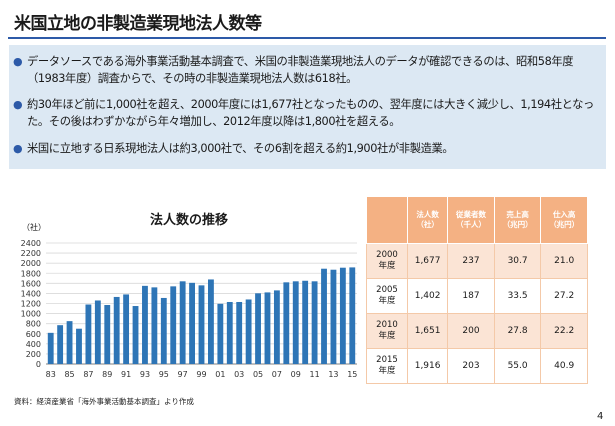 The image size is (615, 426). Describe the element at coordinates (307, 38) in the screenshot. I see `title-underline` at that location.